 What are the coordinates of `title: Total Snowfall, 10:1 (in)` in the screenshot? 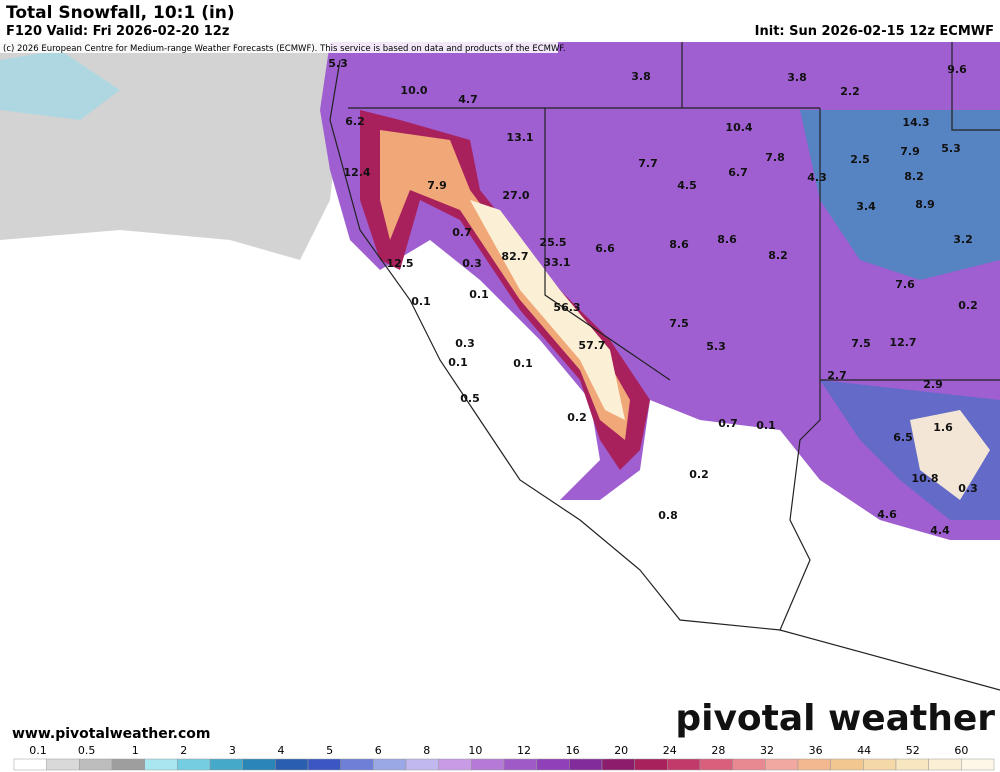 It's located at (120, 13).